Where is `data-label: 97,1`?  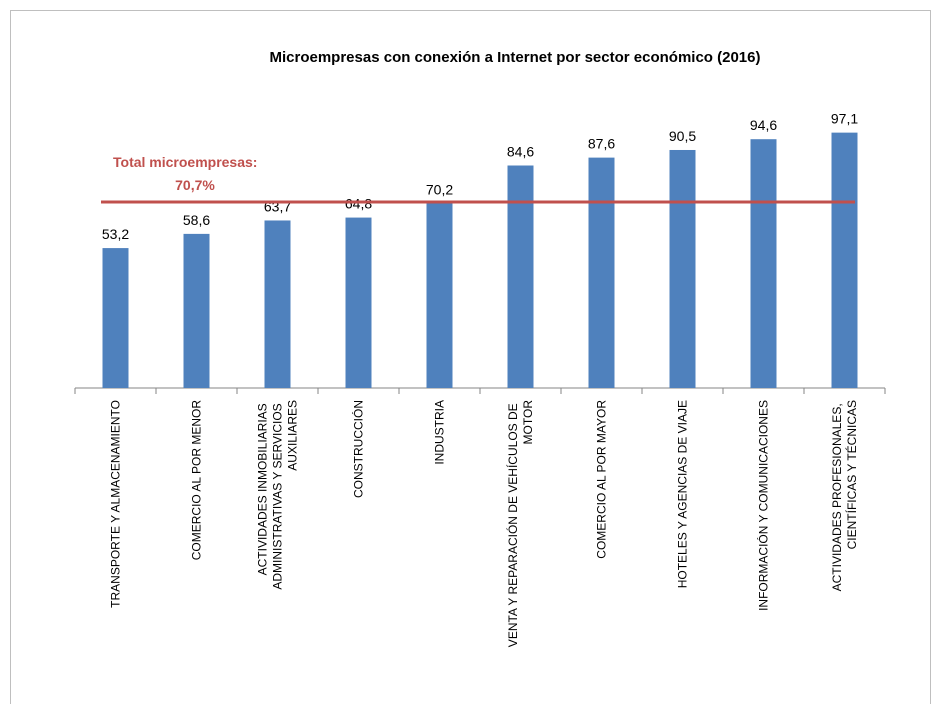
data-label: 97,1 is located at coordinates (844, 119).